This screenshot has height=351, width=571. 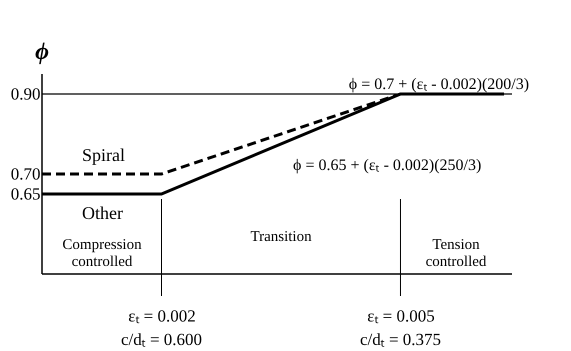 What do you see at coordinates (387, 165) in the screenshot?
I see `annotation: ϕ = 0.65 + (εₜ - 0.002)(250/3)` at bounding box center [387, 165].